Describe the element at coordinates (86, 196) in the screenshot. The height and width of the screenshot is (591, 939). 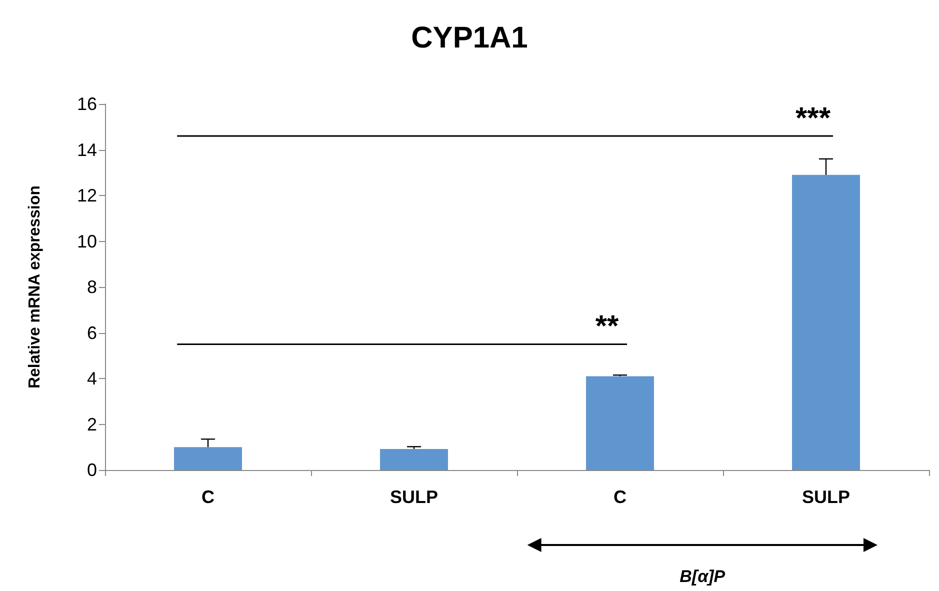
I see `y-tick-label: 12` at that location.